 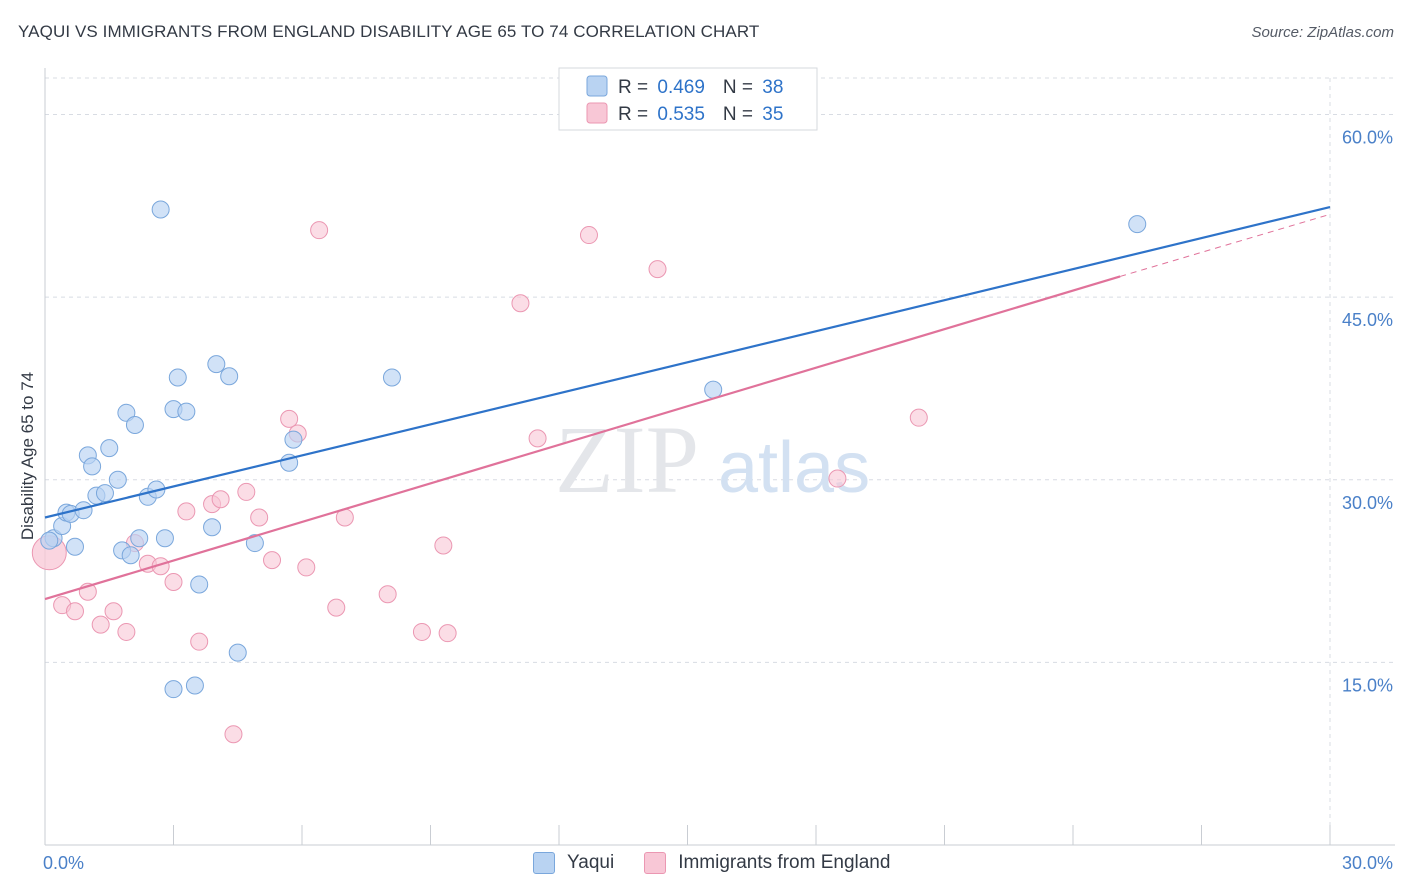 What do you see at coordinates (591, 862) in the screenshot?
I see `legend-bottom-label-yaqui: Yaqui` at bounding box center [591, 862].